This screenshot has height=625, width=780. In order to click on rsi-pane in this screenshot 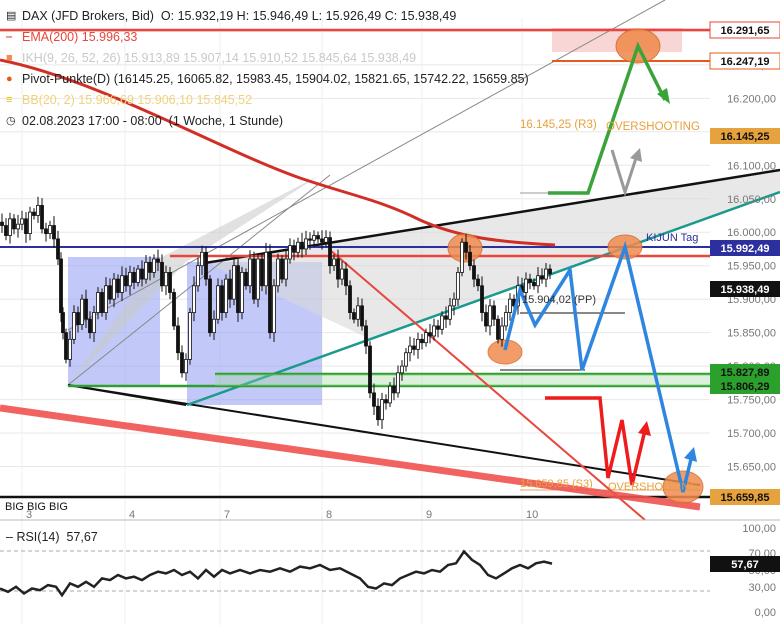, I will do `click(355, 573)`.